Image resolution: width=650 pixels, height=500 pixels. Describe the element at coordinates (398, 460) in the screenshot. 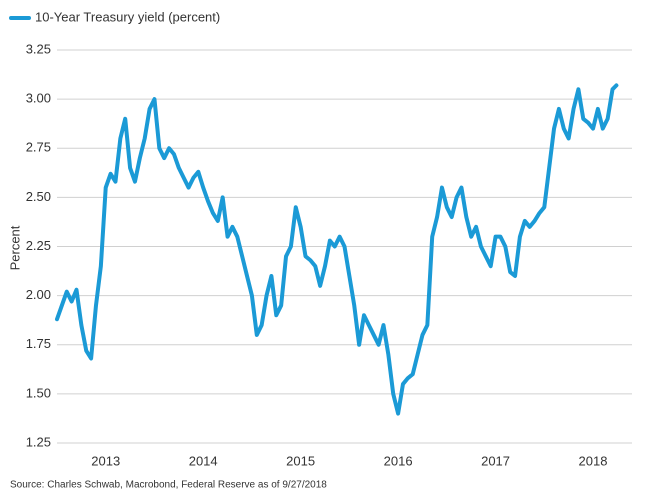

I see `x-tick-label: 2016` at that location.